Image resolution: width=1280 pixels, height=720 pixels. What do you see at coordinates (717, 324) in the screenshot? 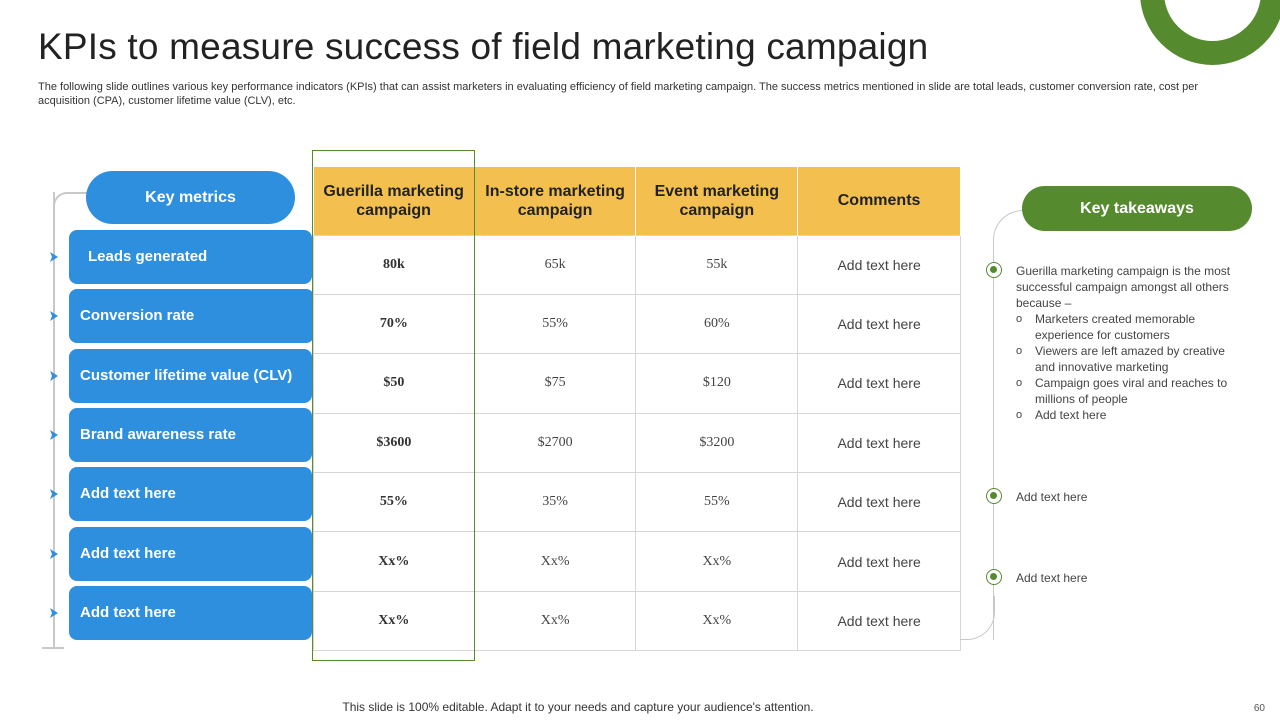
I see `table-cell: 60%` at bounding box center [717, 324].